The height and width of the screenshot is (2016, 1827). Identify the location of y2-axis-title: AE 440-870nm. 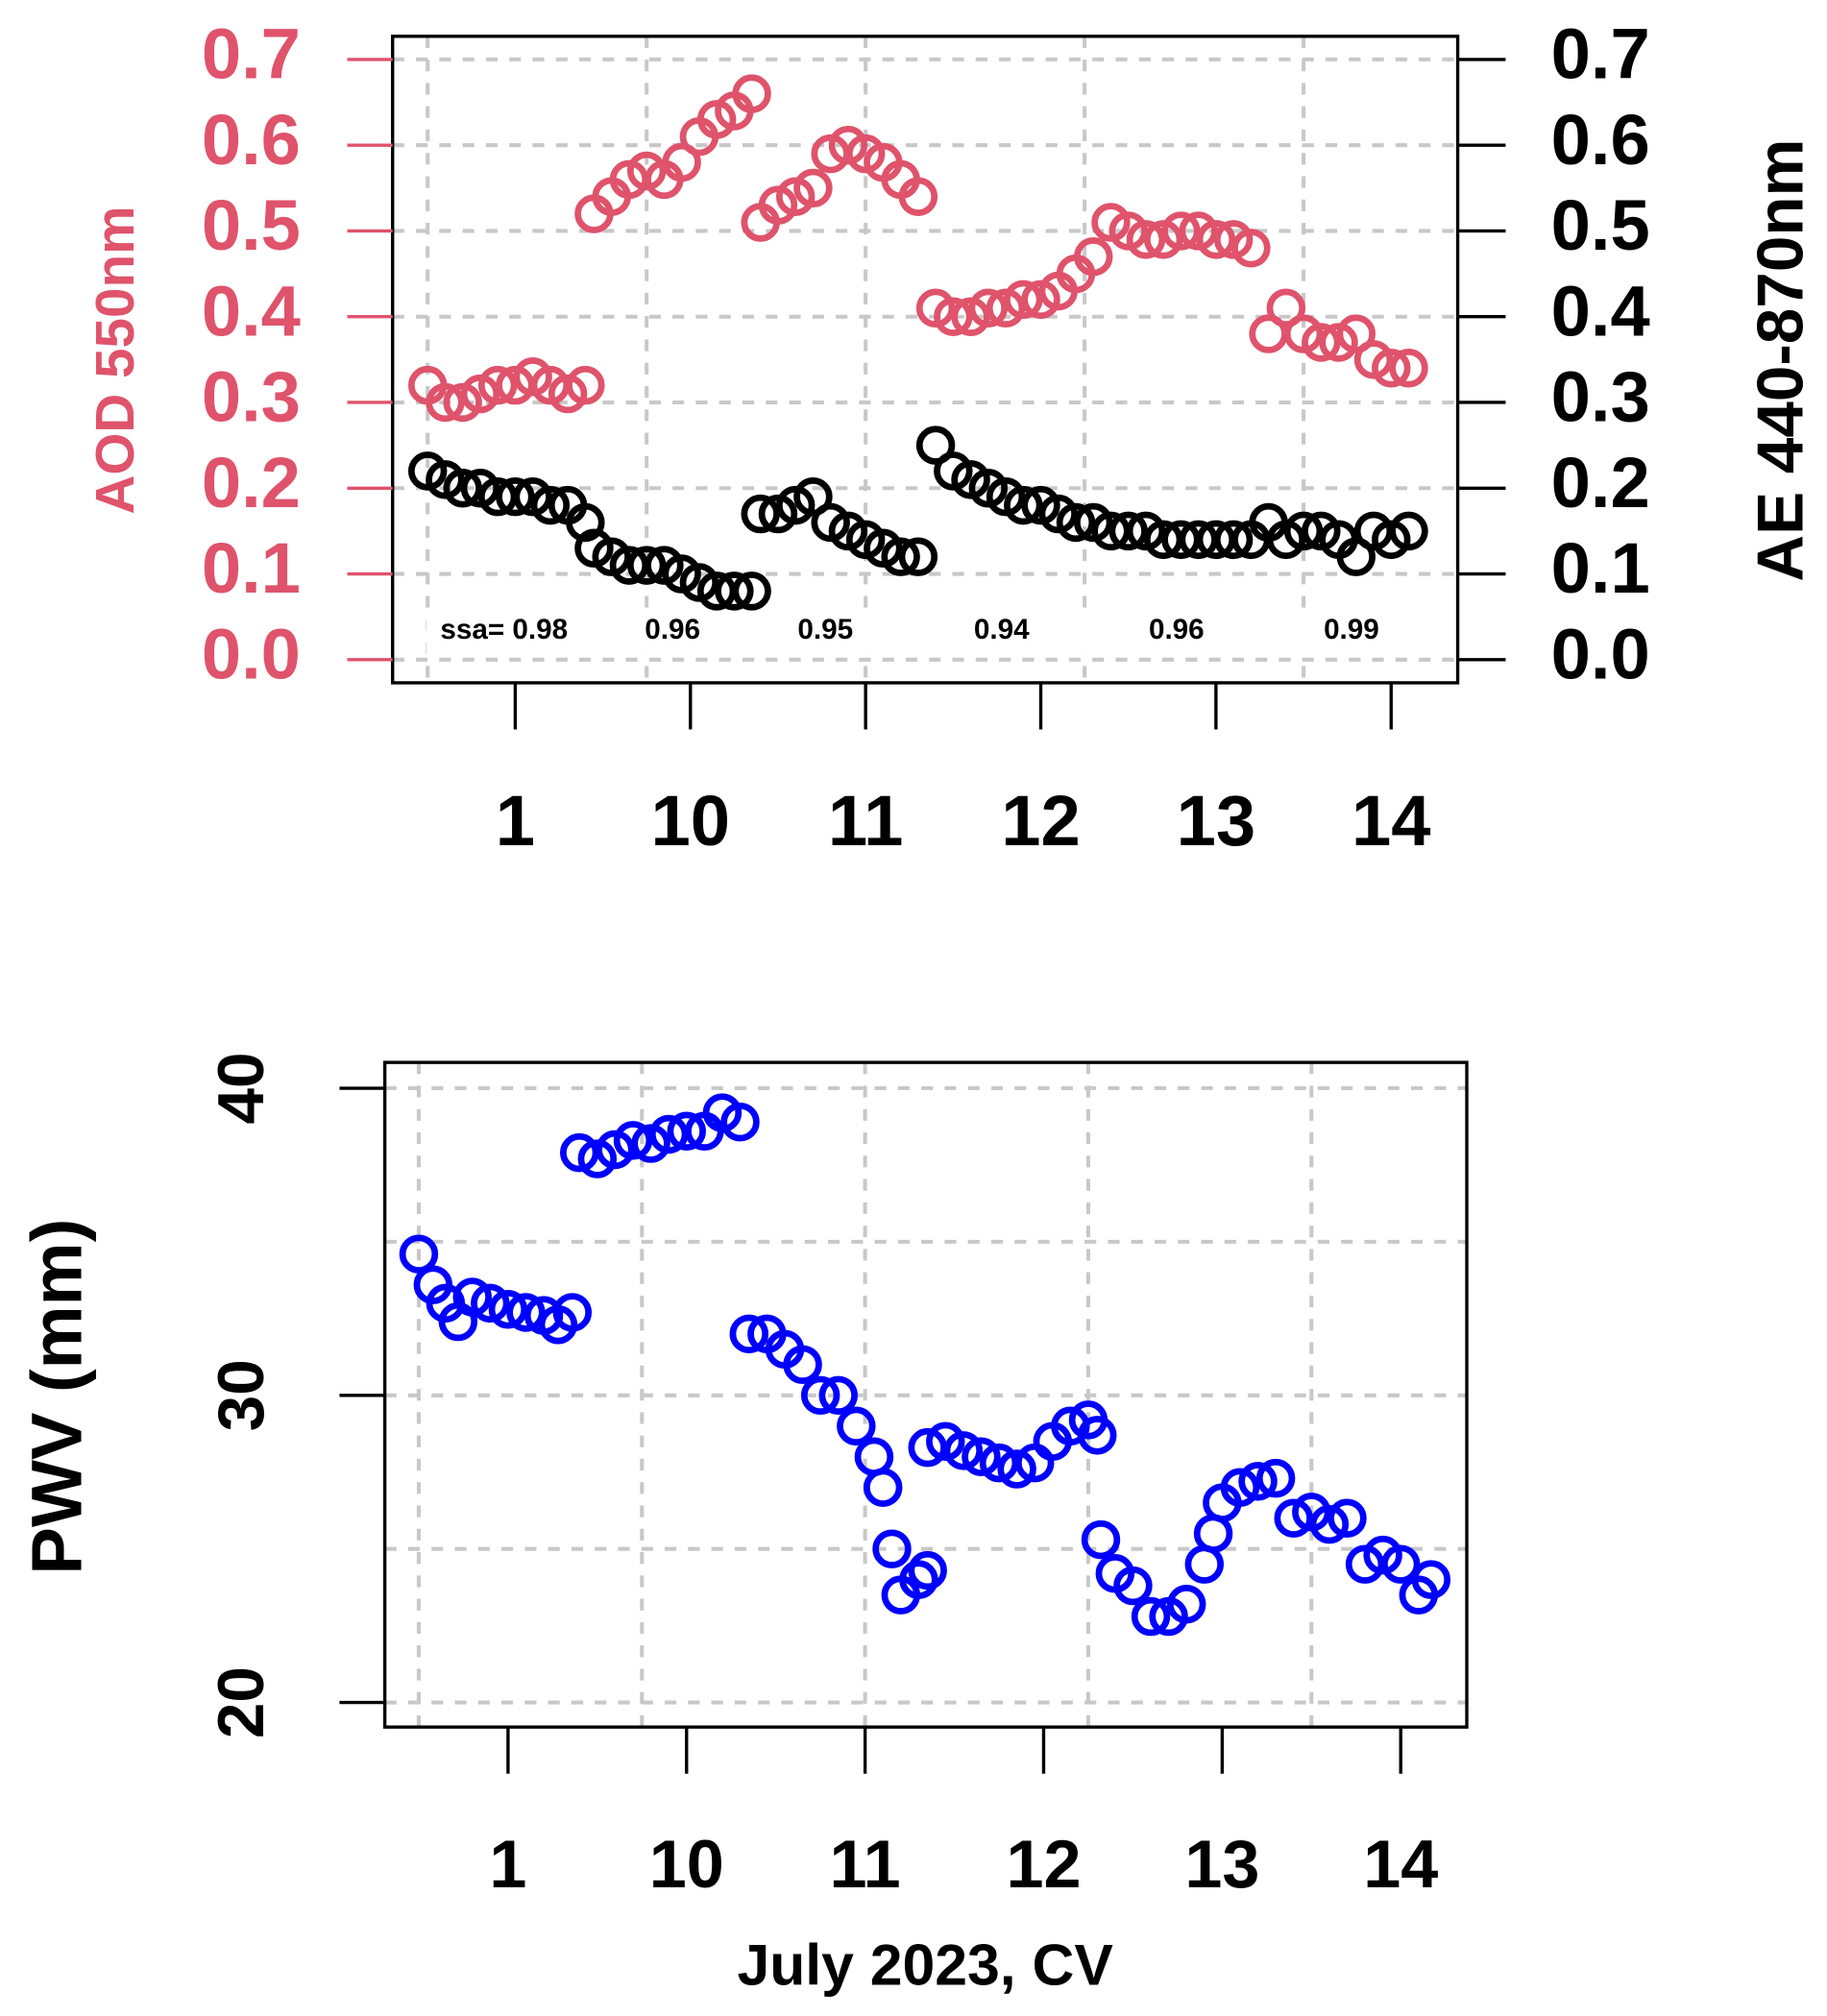
(1781, 359).